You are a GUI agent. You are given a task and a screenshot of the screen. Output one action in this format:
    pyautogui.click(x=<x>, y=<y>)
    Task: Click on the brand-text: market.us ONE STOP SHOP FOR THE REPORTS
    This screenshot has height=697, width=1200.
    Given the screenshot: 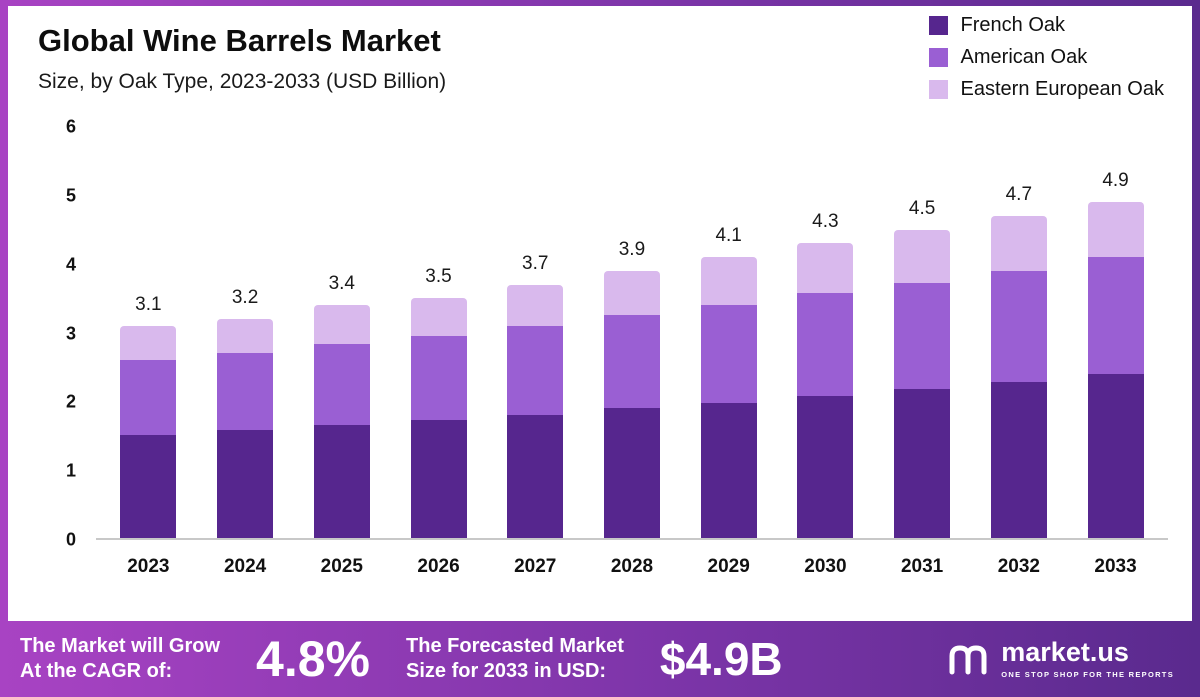 What is the action you would take?
    pyautogui.click(x=1087, y=658)
    